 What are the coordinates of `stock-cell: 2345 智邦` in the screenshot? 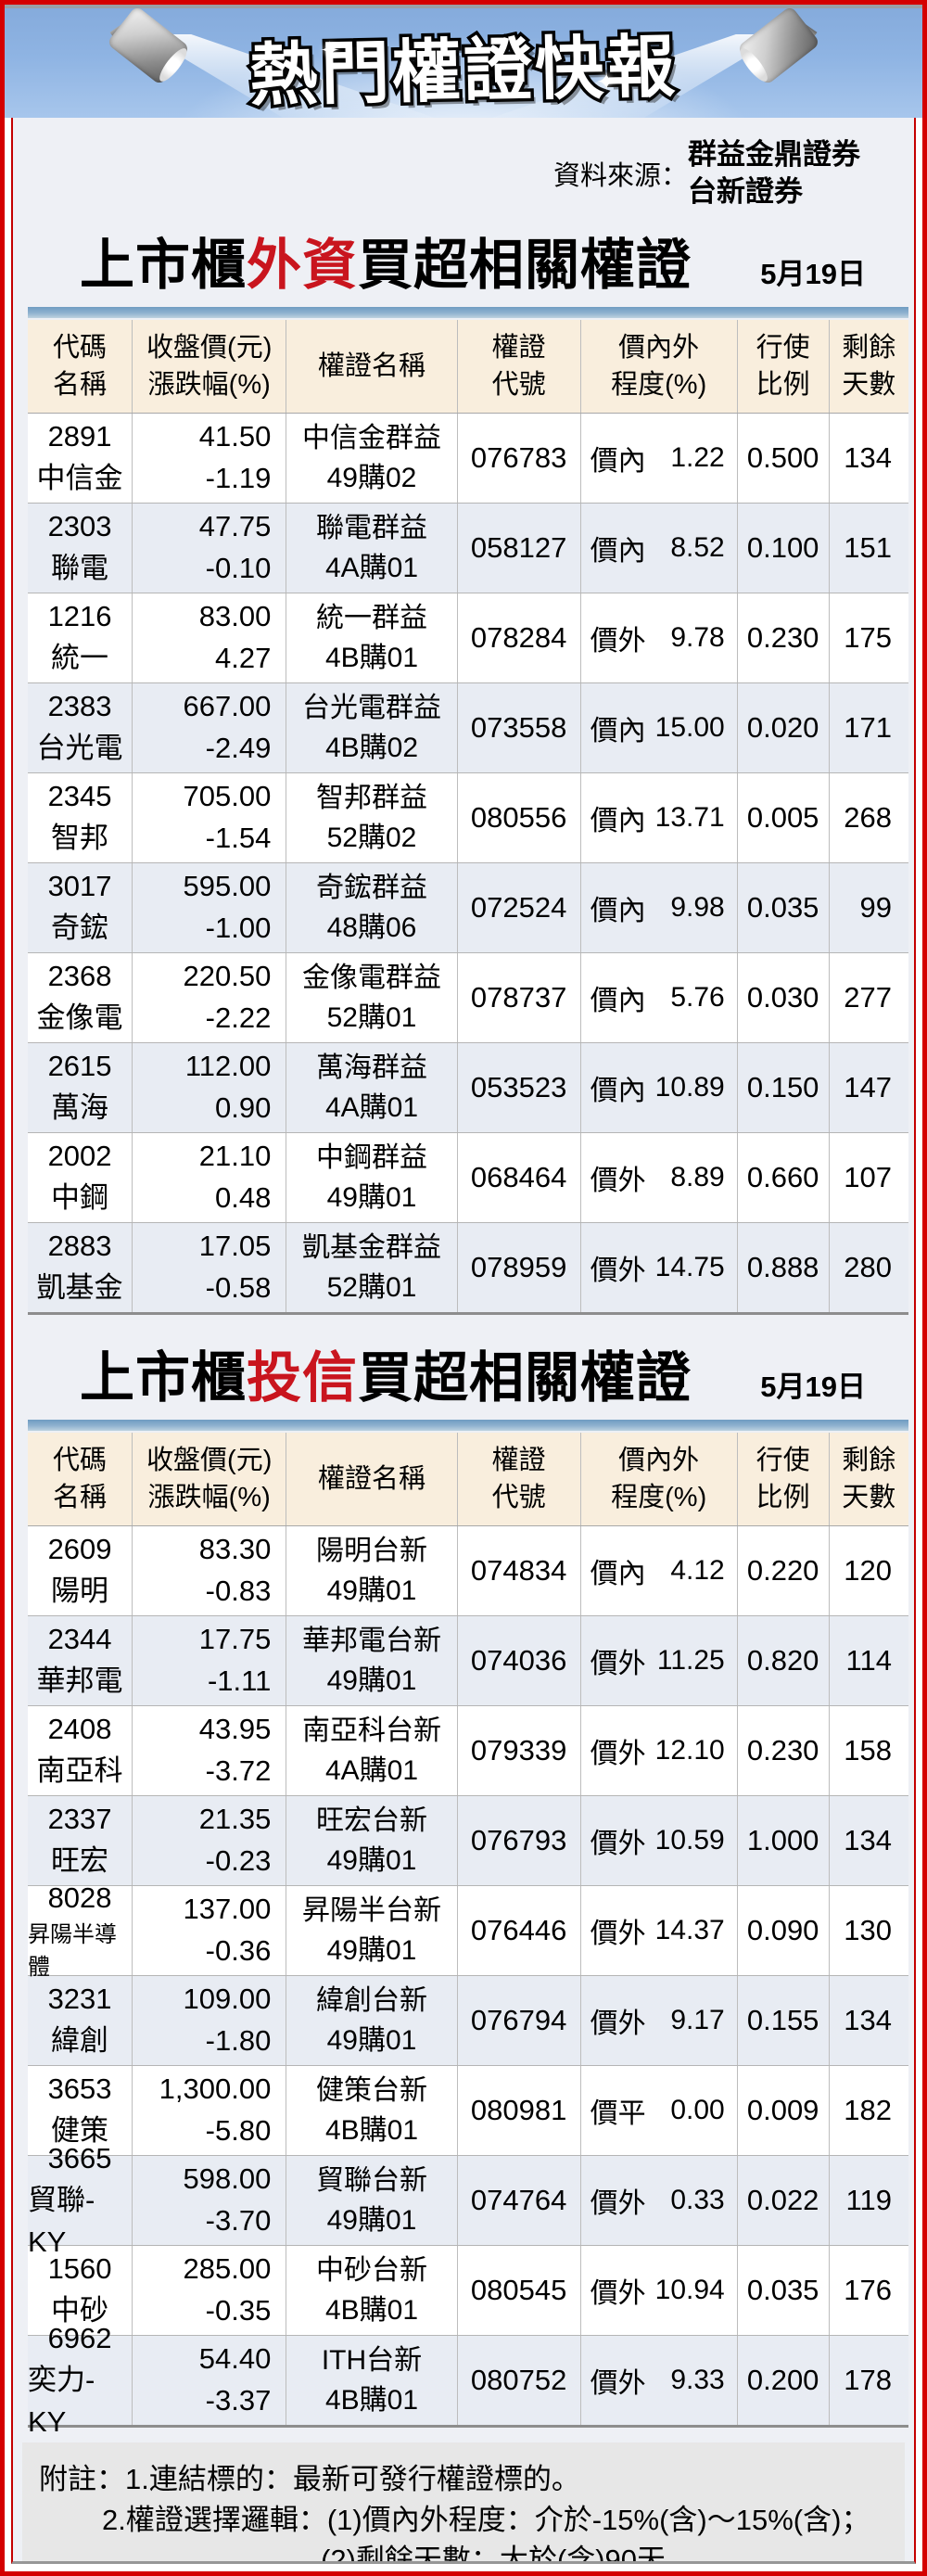 It's located at (80, 817).